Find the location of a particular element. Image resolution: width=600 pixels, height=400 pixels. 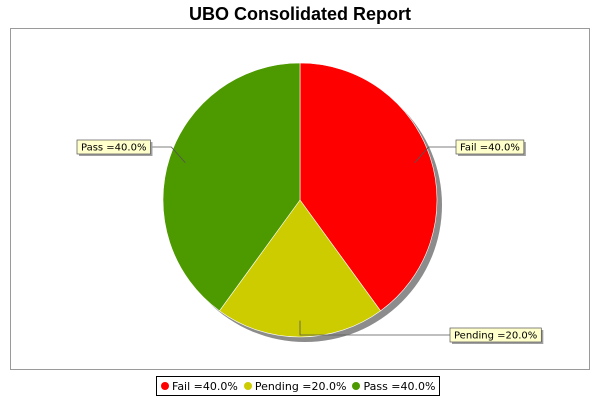

leader-line-pending is located at coordinates (374, 328).